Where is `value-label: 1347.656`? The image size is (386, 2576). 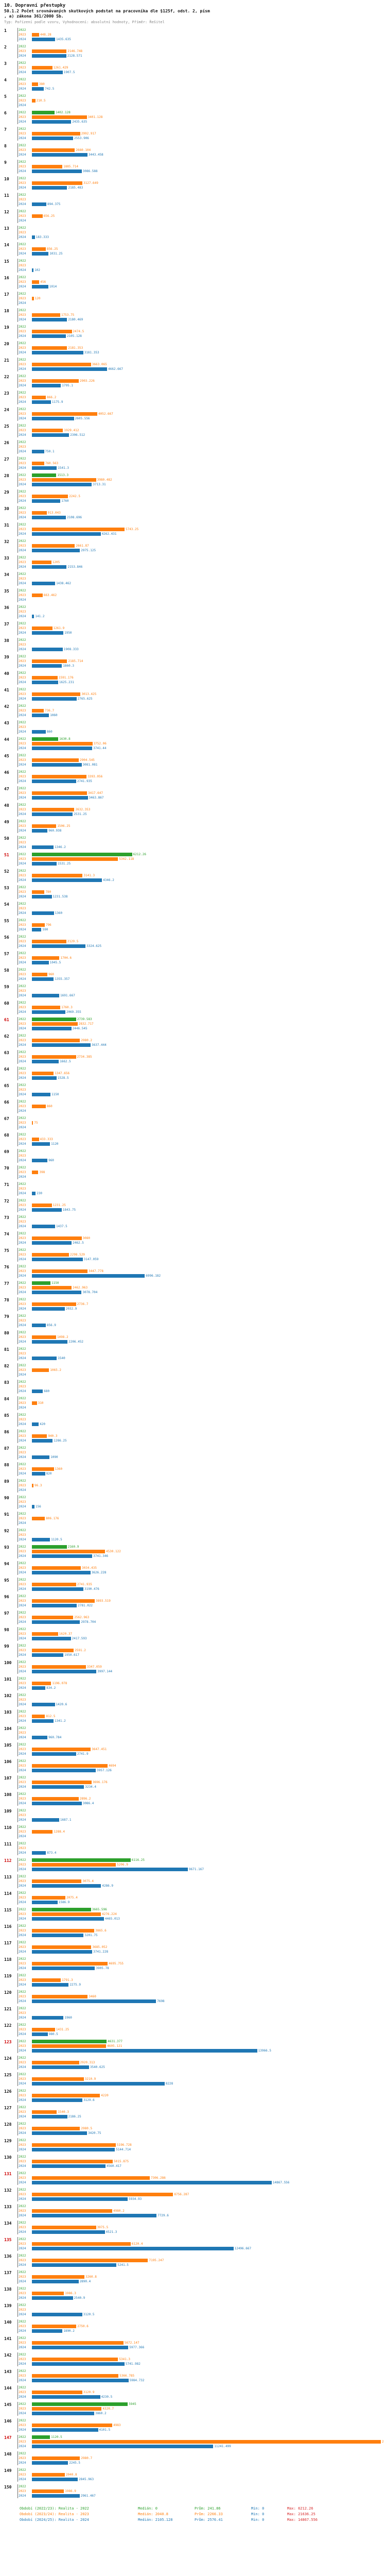
value-label: 1347.656 is located at coordinates (63, 1073).